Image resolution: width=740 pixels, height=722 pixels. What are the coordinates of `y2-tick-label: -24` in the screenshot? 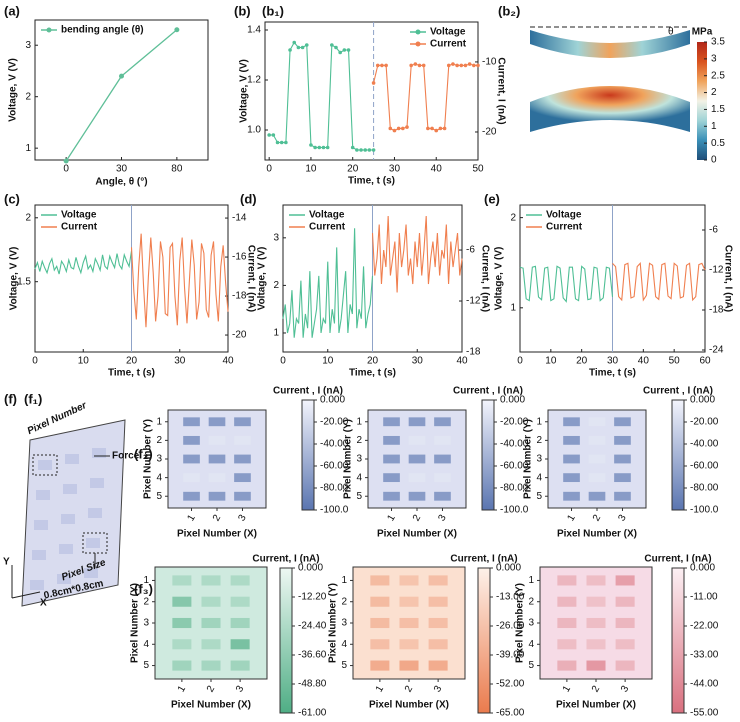 It's located at (716, 350).